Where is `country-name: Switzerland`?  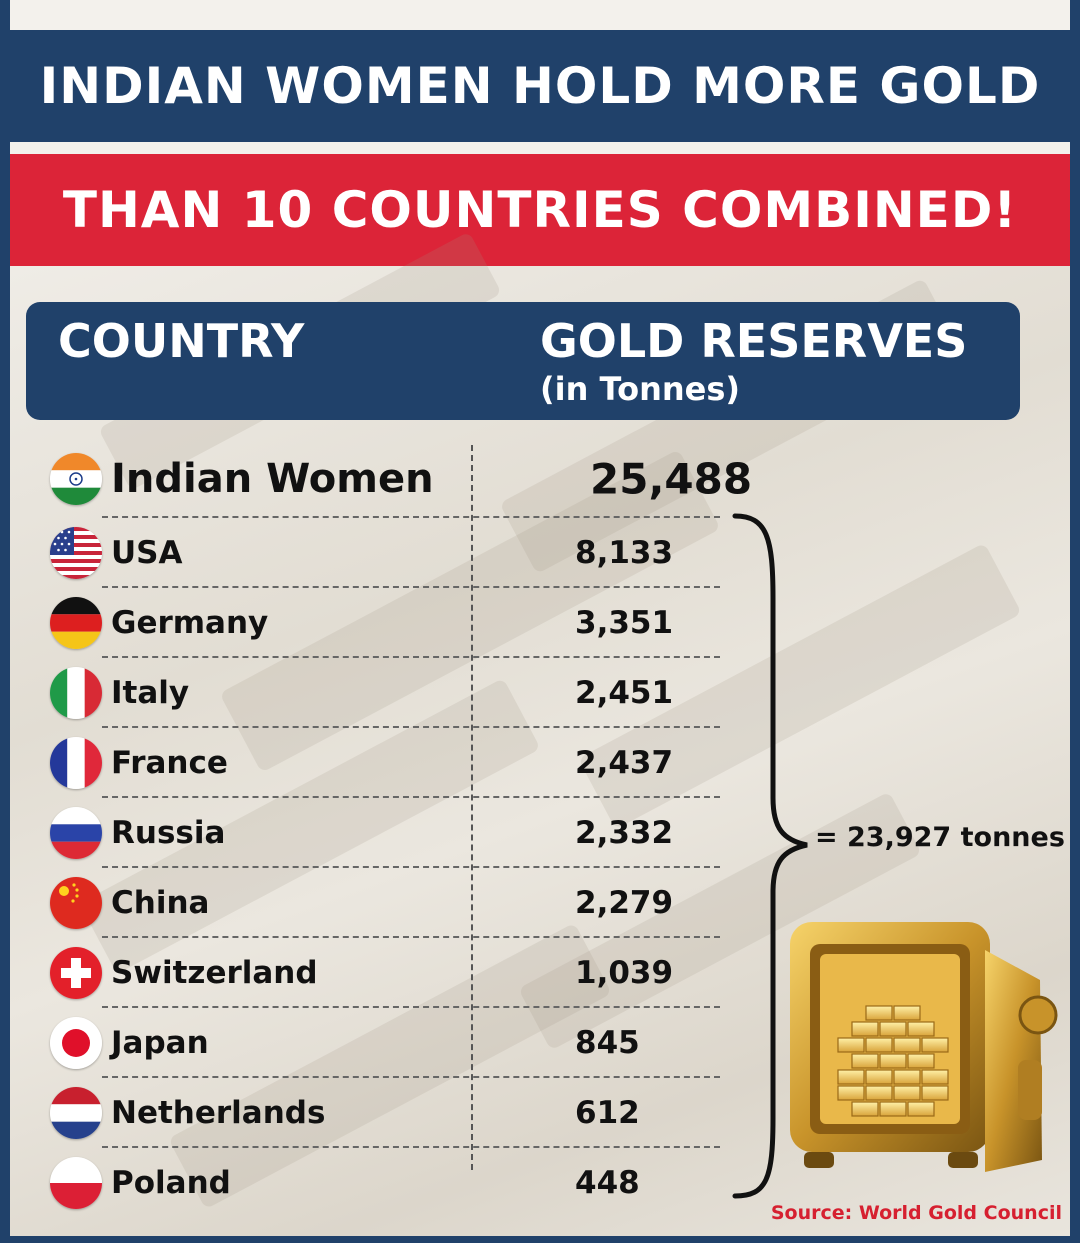 country-name: Switzerland is located at coordinates (214, 973).